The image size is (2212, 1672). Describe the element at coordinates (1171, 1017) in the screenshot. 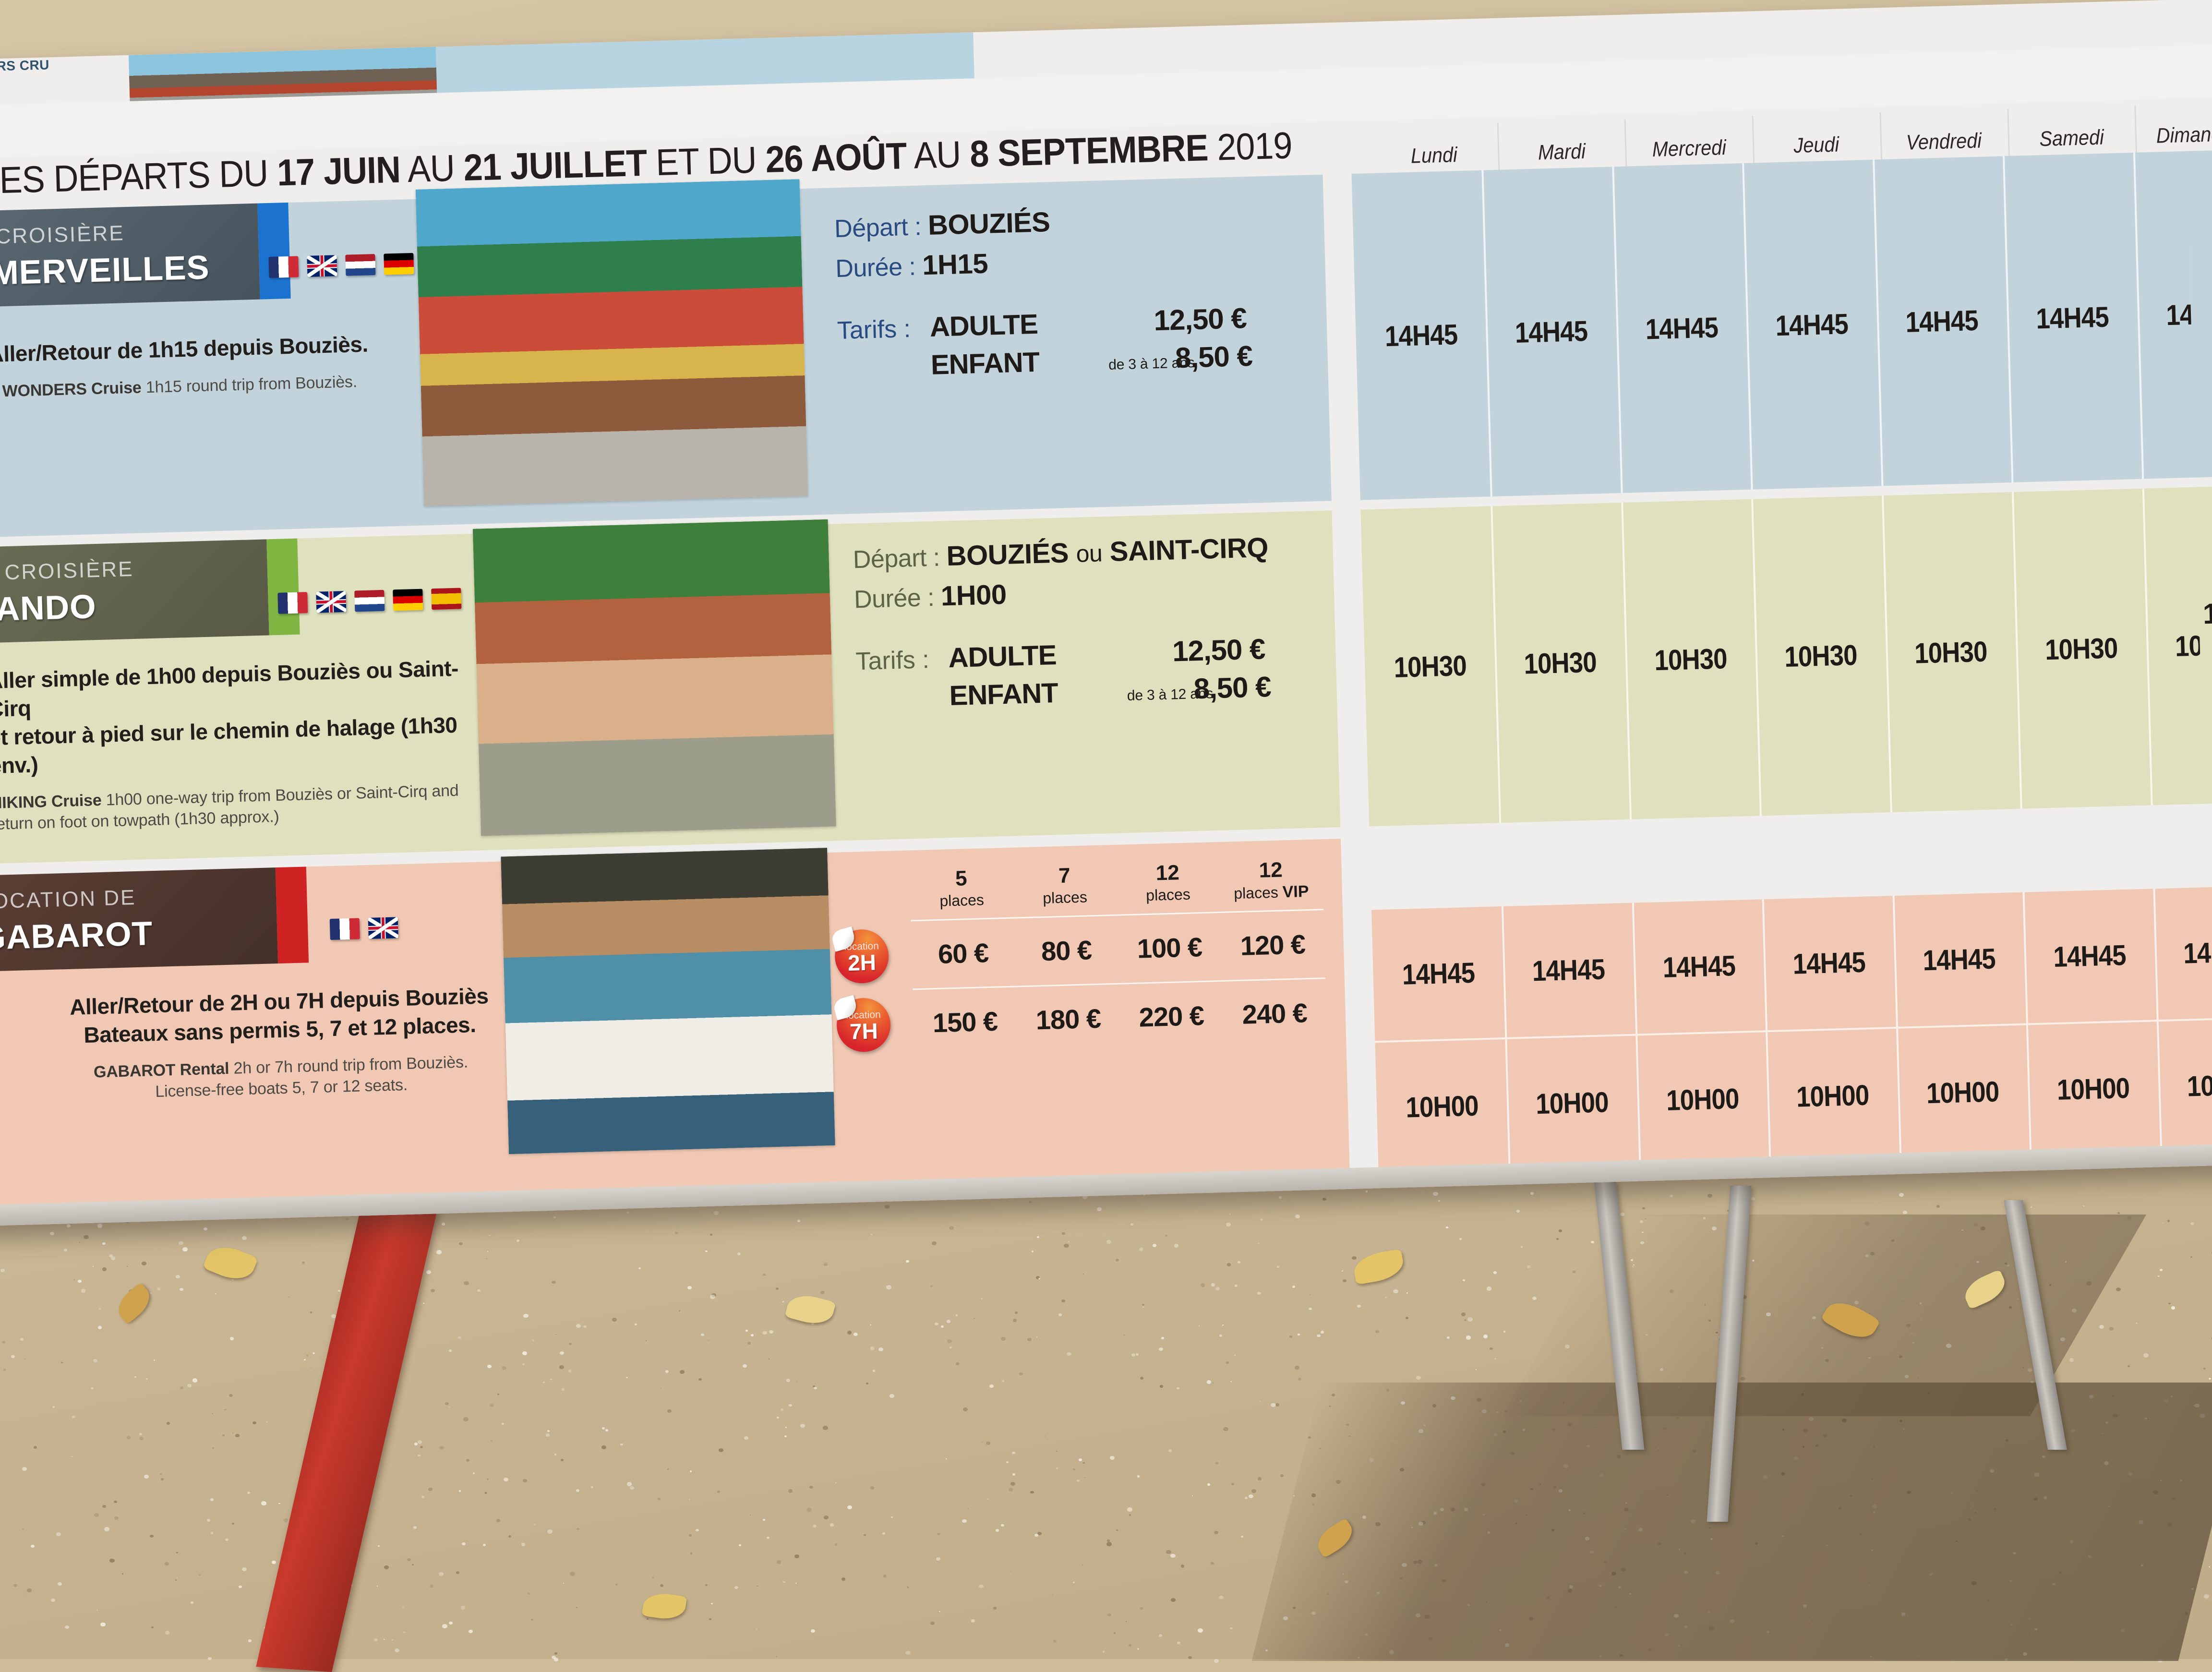

I see `price-cell: 220 €` at that location.